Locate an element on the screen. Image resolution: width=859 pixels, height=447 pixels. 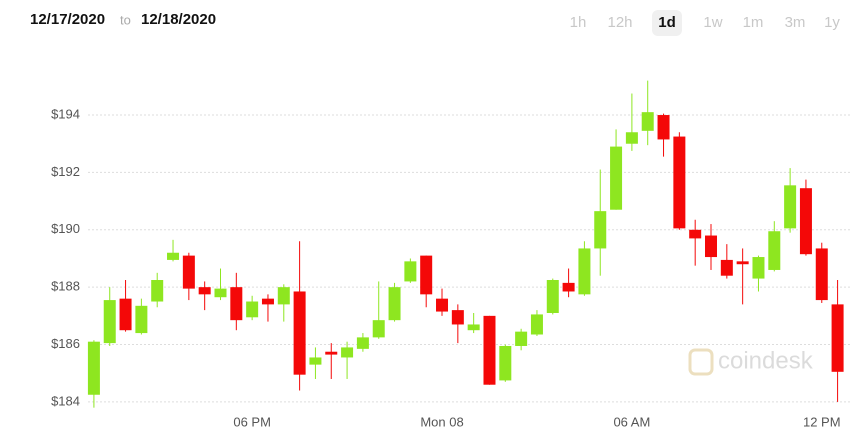
date-to: 12/18/2020 is located at coordinates (178, 19).